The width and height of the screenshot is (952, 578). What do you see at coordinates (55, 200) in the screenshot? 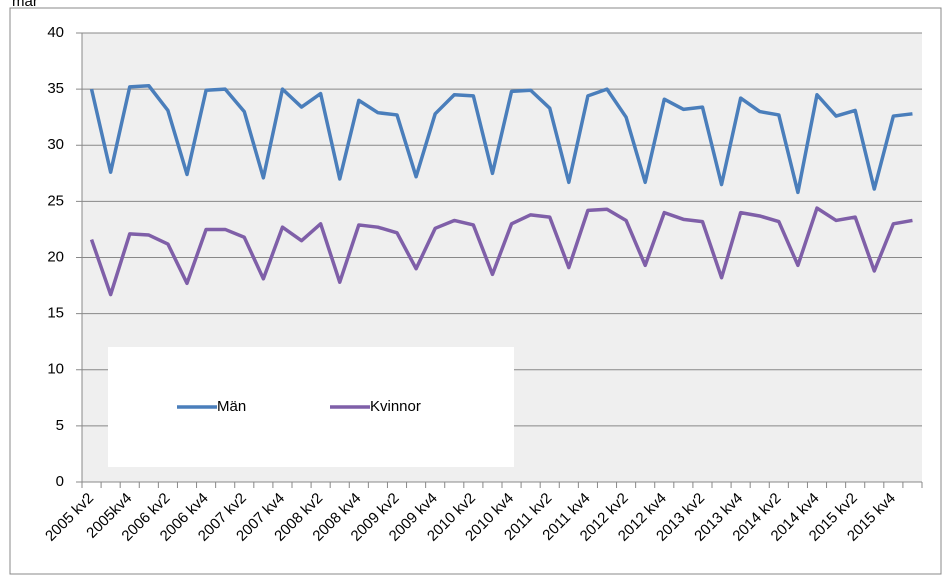
I see `y-tick-label: 25` at bounding box center [55, 200].